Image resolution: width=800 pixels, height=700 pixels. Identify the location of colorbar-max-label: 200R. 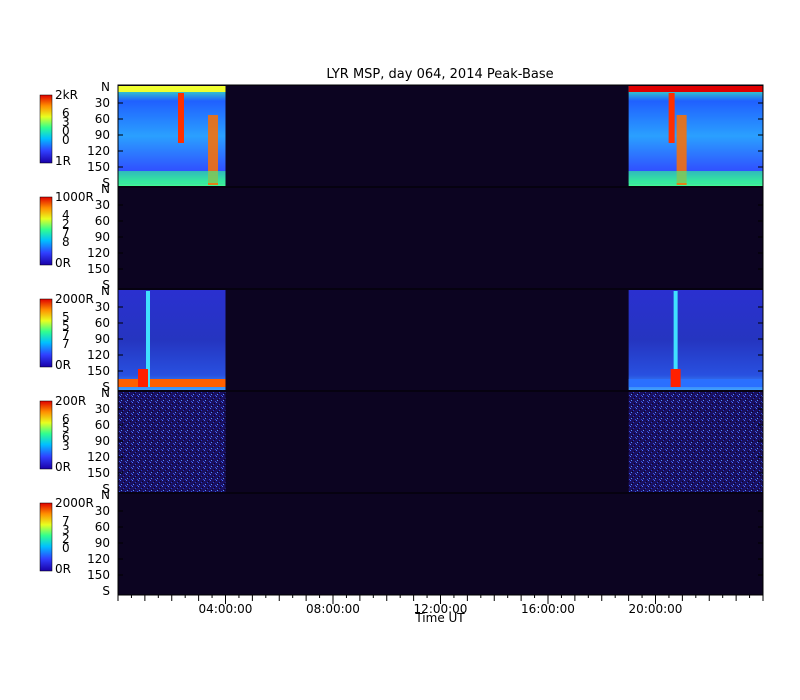
(70, 401).